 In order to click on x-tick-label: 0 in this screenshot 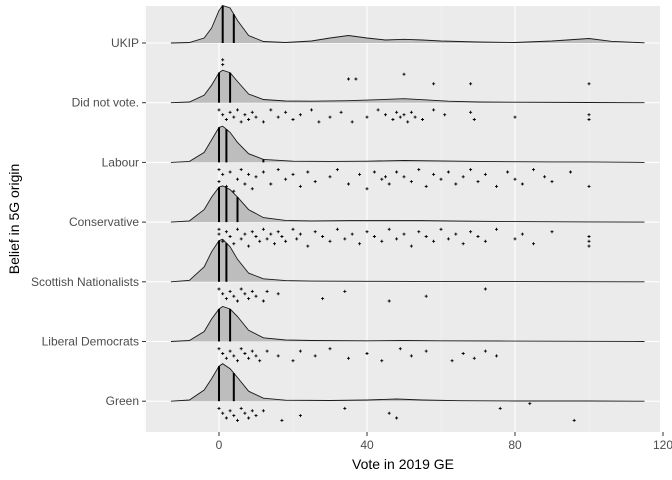, I will do `click(219, 445)`.